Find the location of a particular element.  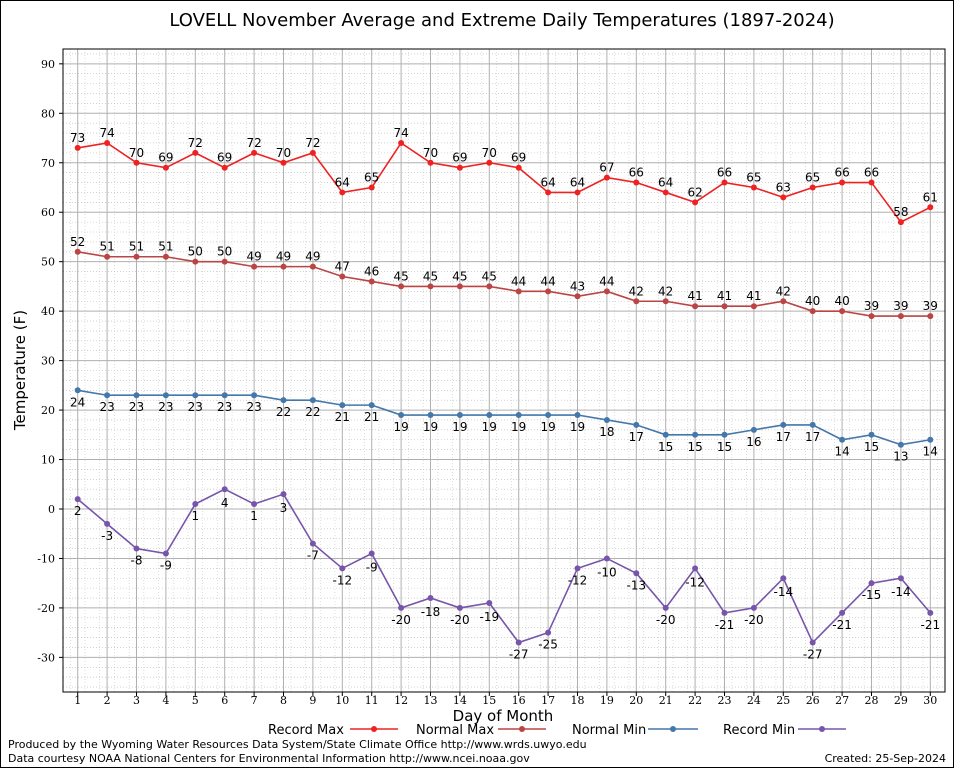

series-normal-max-data-label: 44 is located at coordinates (518, 281).